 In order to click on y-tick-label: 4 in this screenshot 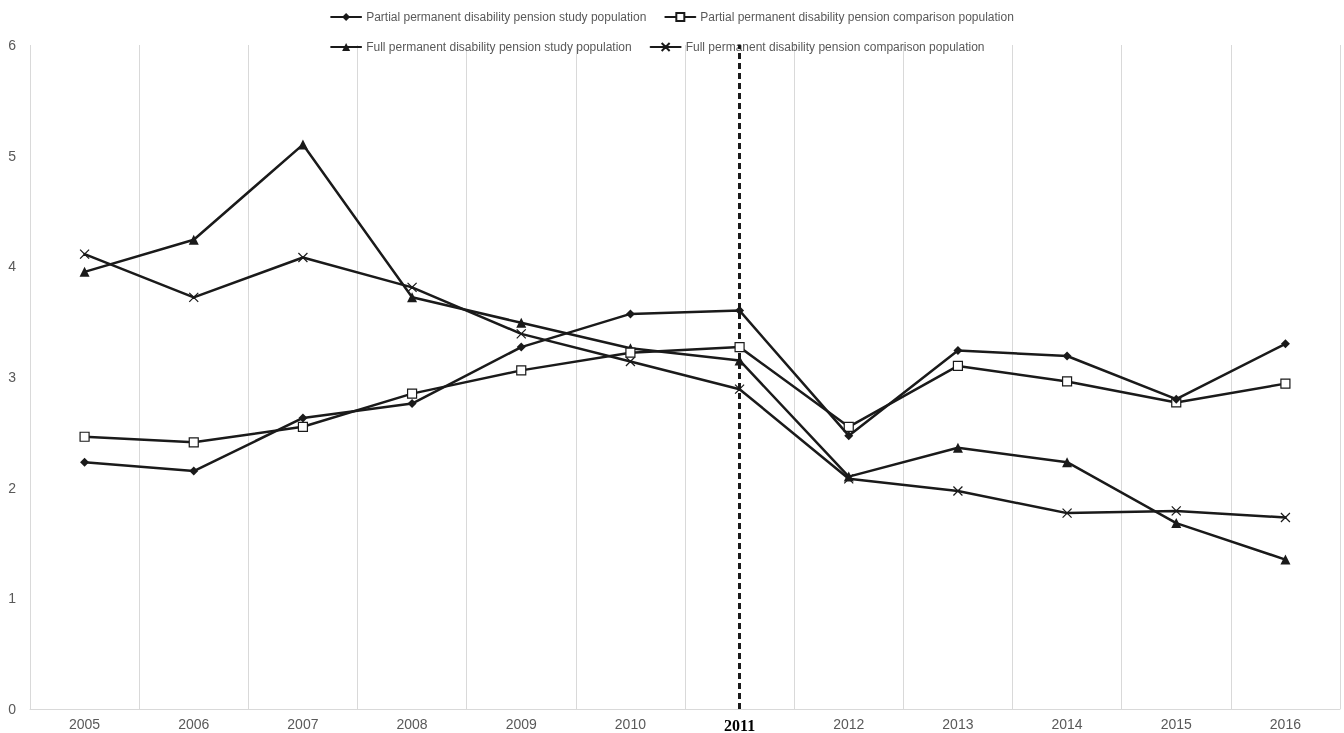, I will do `click(12, 266)`.